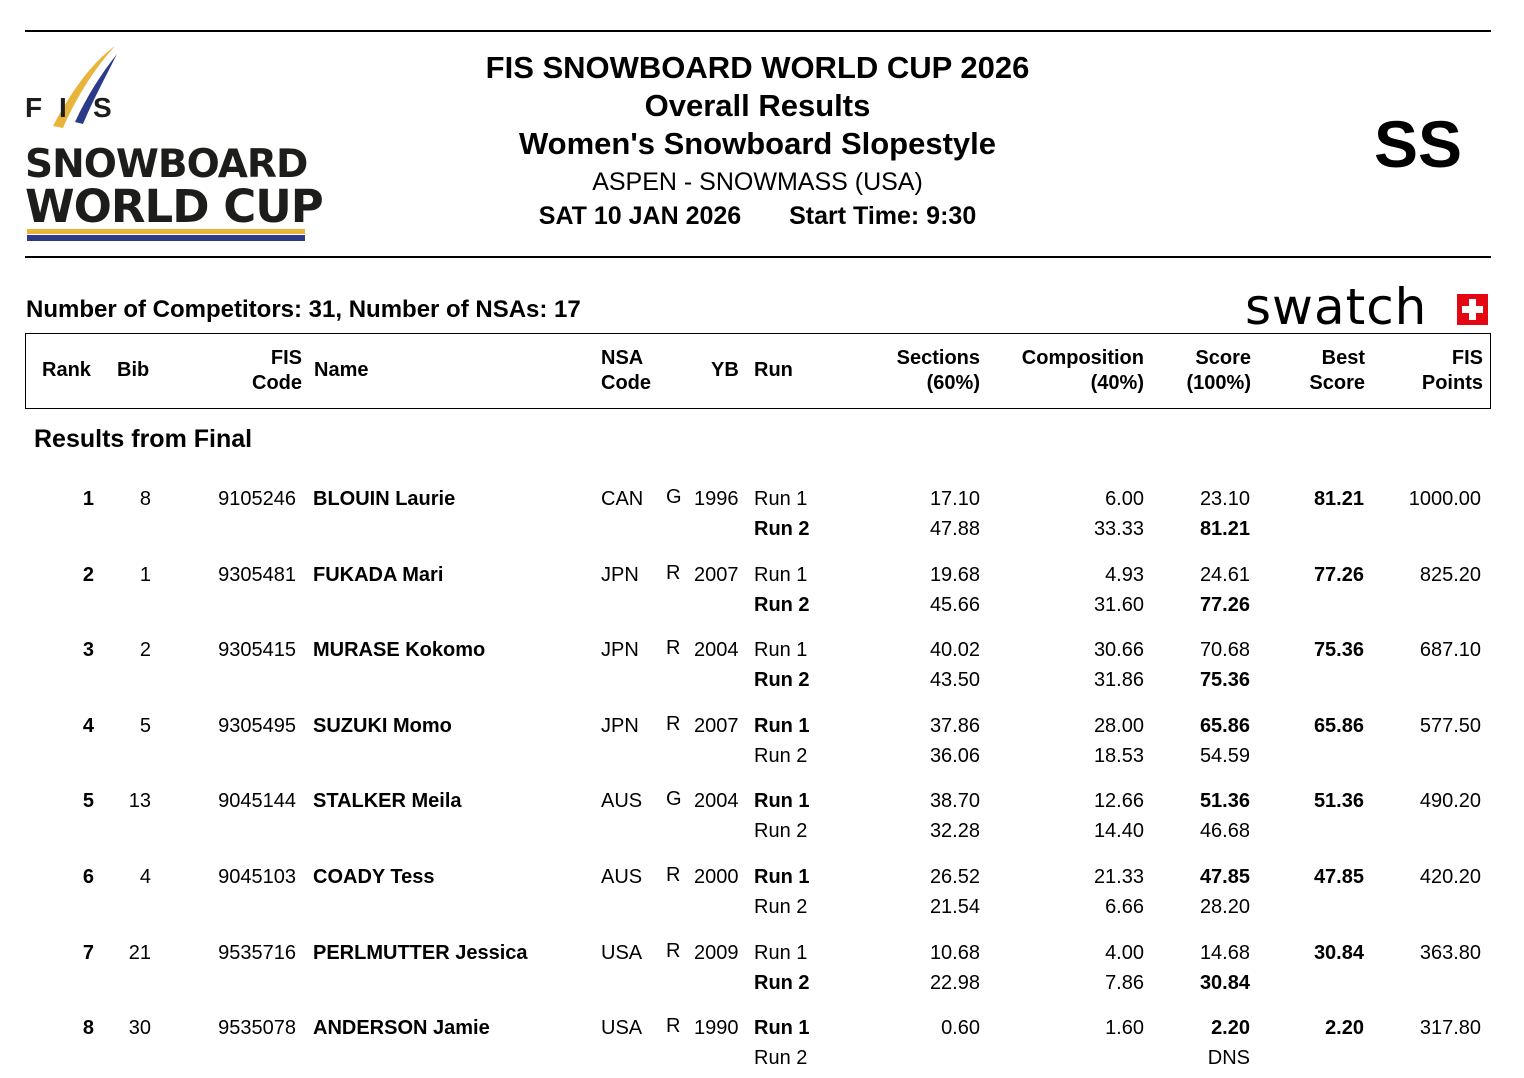 This screenshot has width=1524, height=1078. I want to click on bib-cell: 30, so click(139, 1028).